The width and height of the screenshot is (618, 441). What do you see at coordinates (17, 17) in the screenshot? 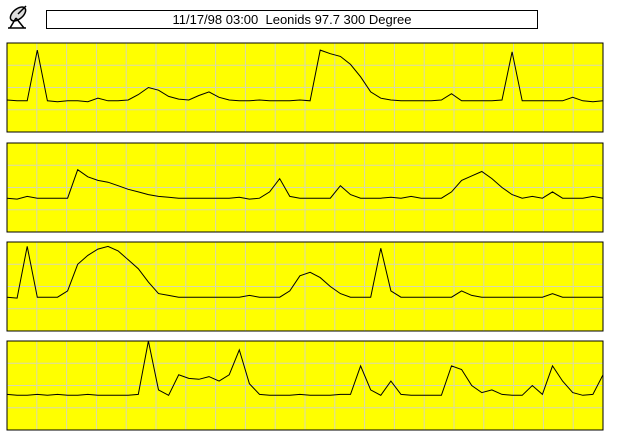
I see `dish-icon` at bounding box center [17, 17].